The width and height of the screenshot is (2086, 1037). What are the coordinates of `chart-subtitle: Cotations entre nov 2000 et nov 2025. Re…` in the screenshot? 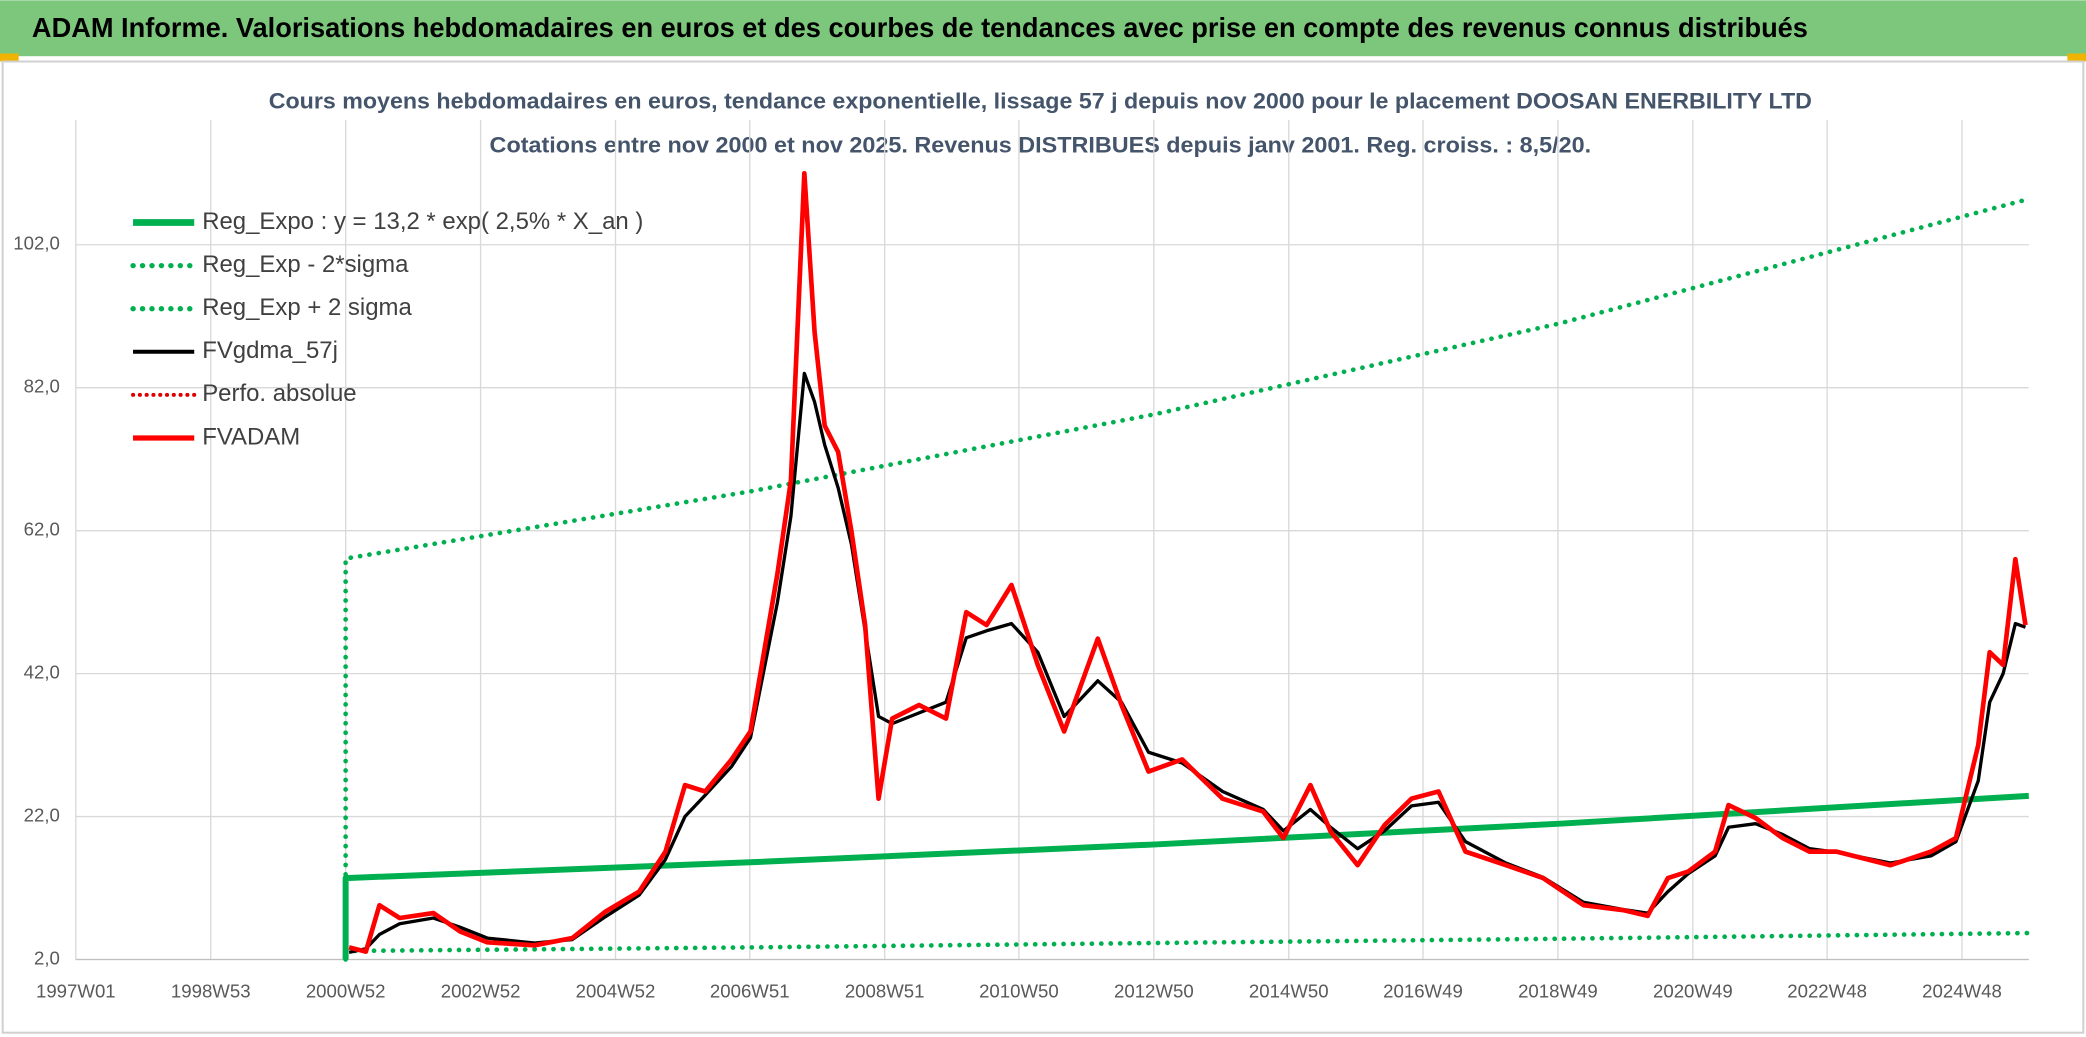 It's located at (1041, 145).